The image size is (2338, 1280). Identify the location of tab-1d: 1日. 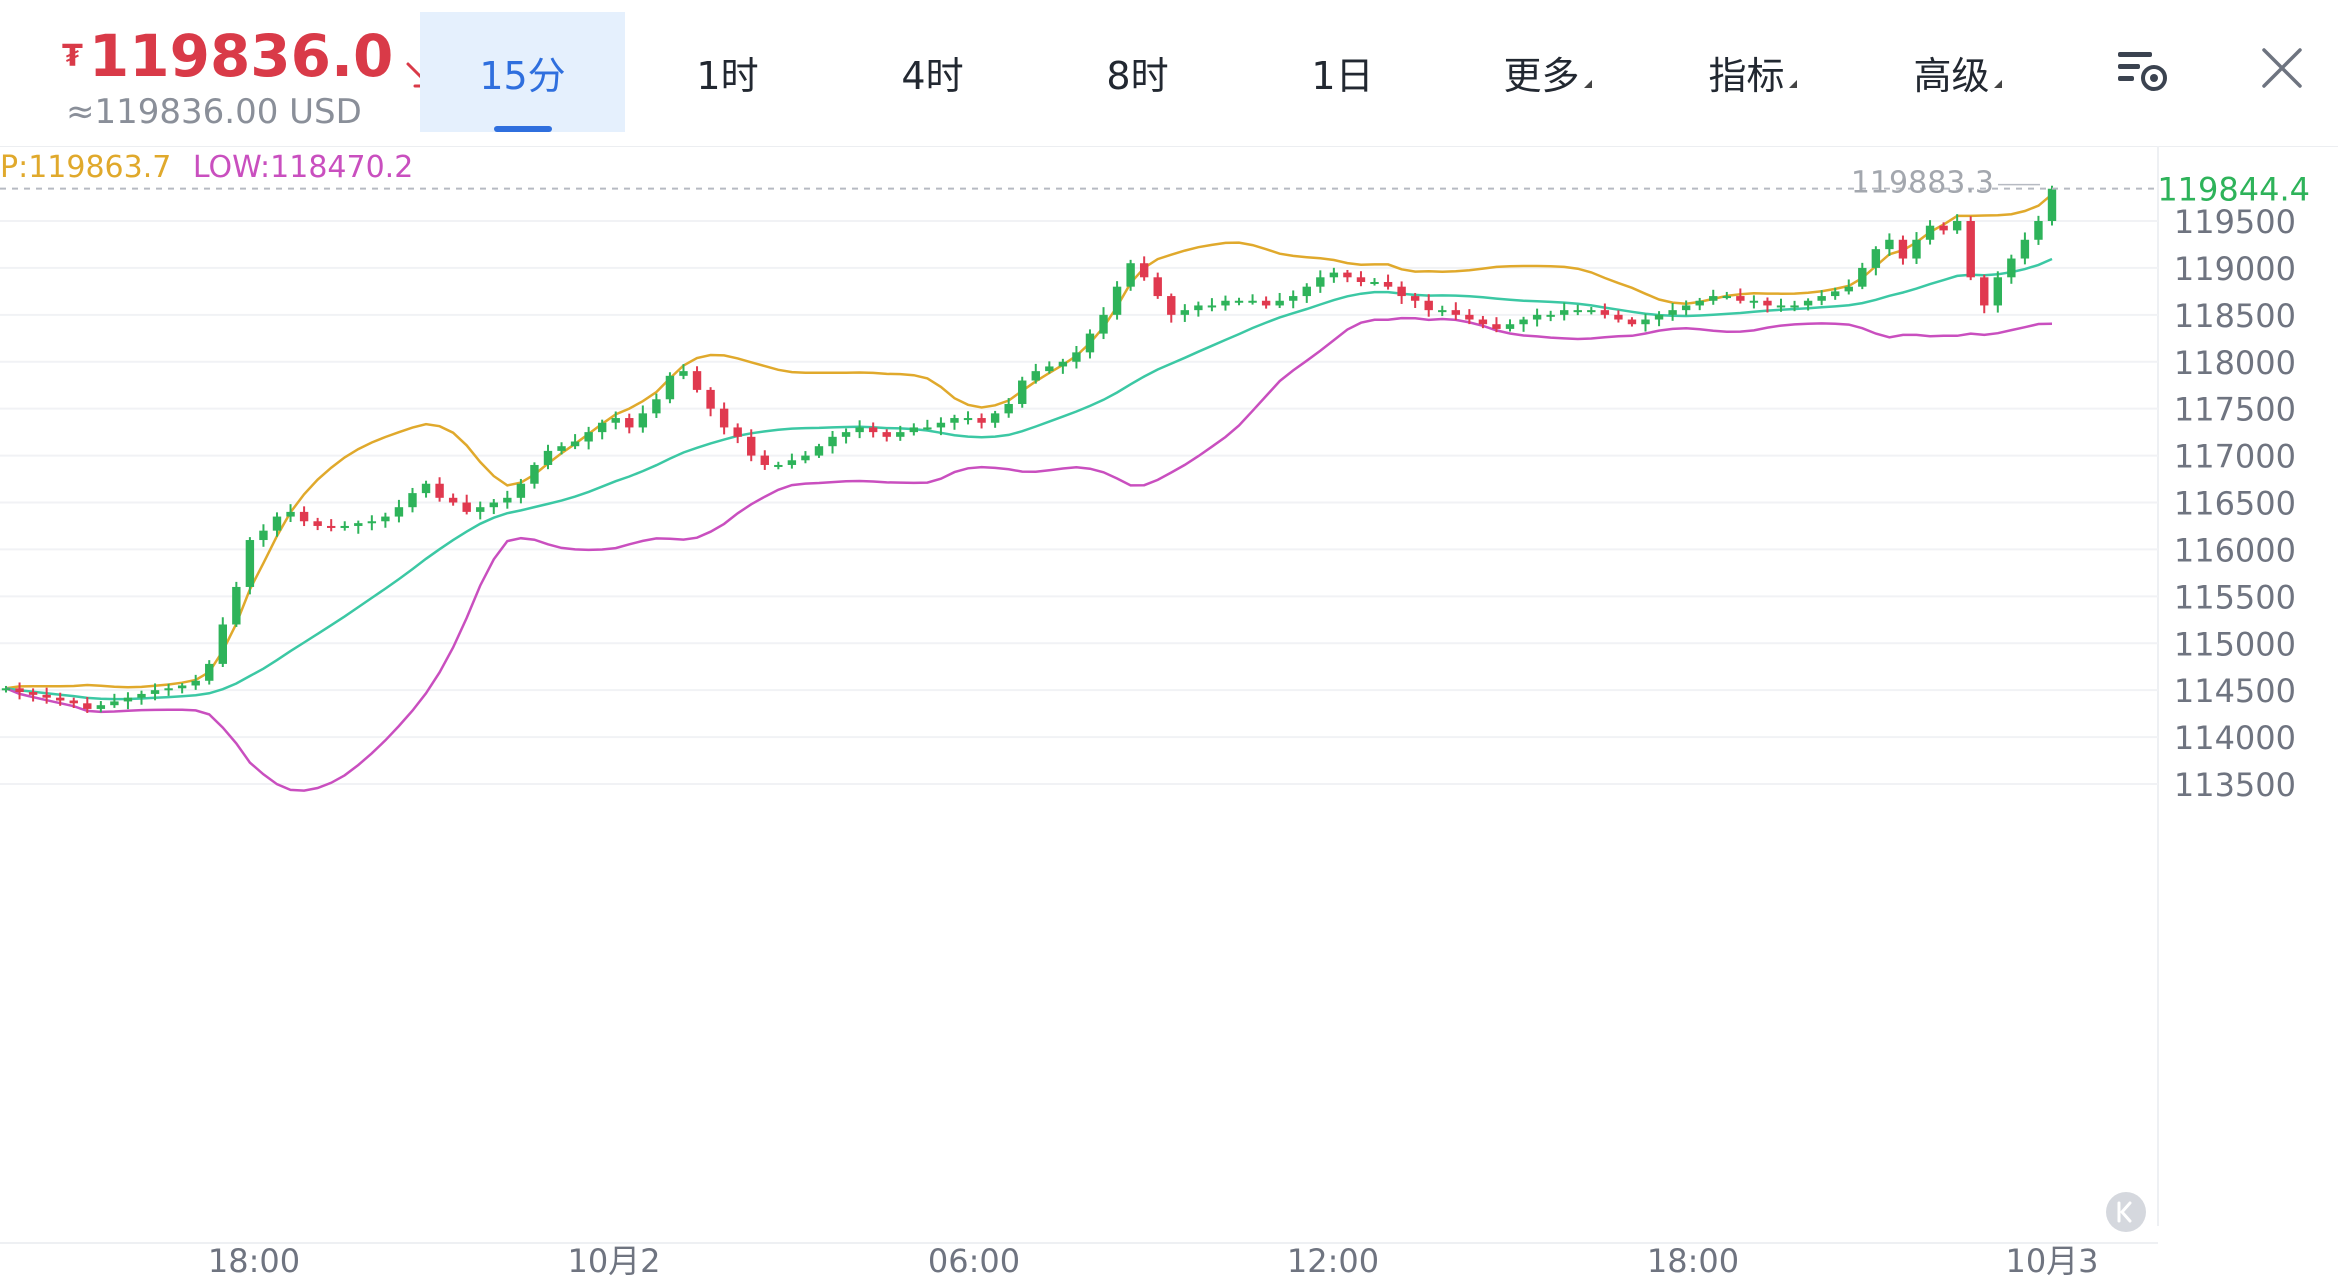
(1342, 72).